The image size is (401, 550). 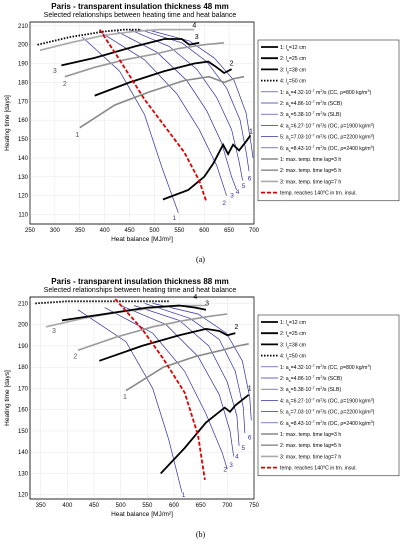 What do you see at coordinates (293, 82) in the screenshot?
I see `legend-entry-l4: 4: ls=50 cm` at bounding box center [293, 82].